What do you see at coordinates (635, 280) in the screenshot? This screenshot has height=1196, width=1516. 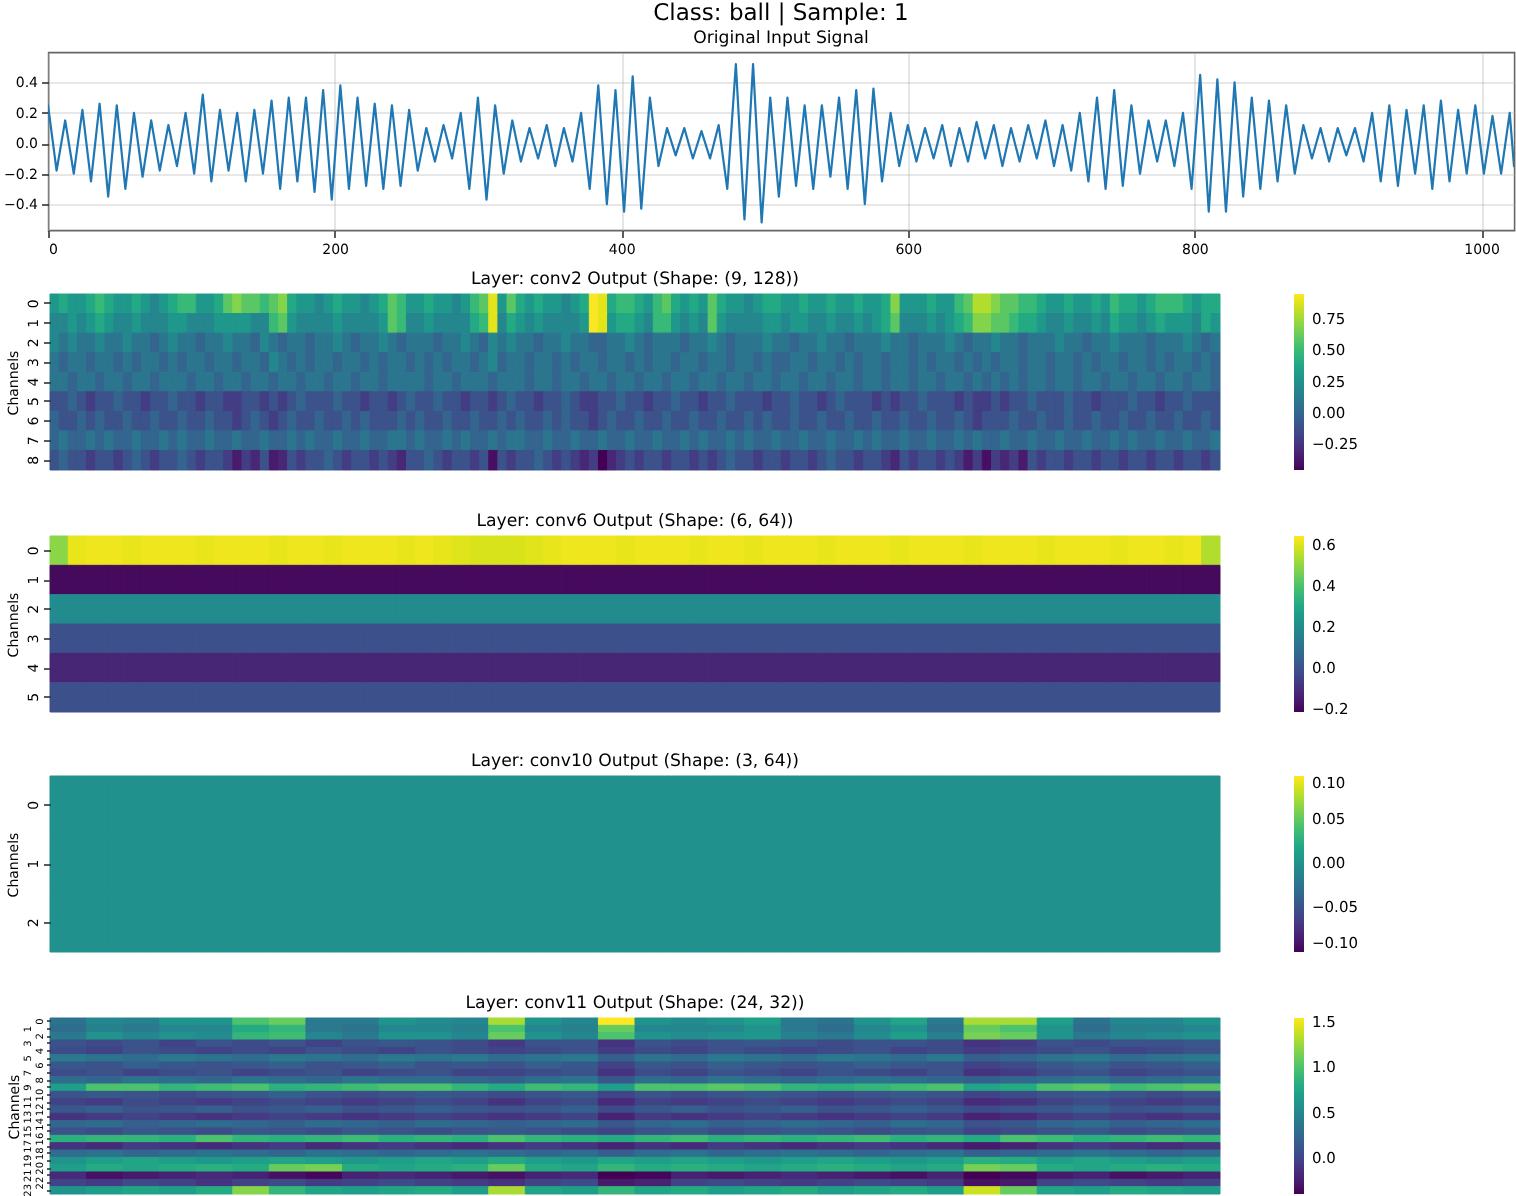 I see `chart-title: Layer: conv2 Output (Shape: (9, 128))` at bounding box center [635, 280].